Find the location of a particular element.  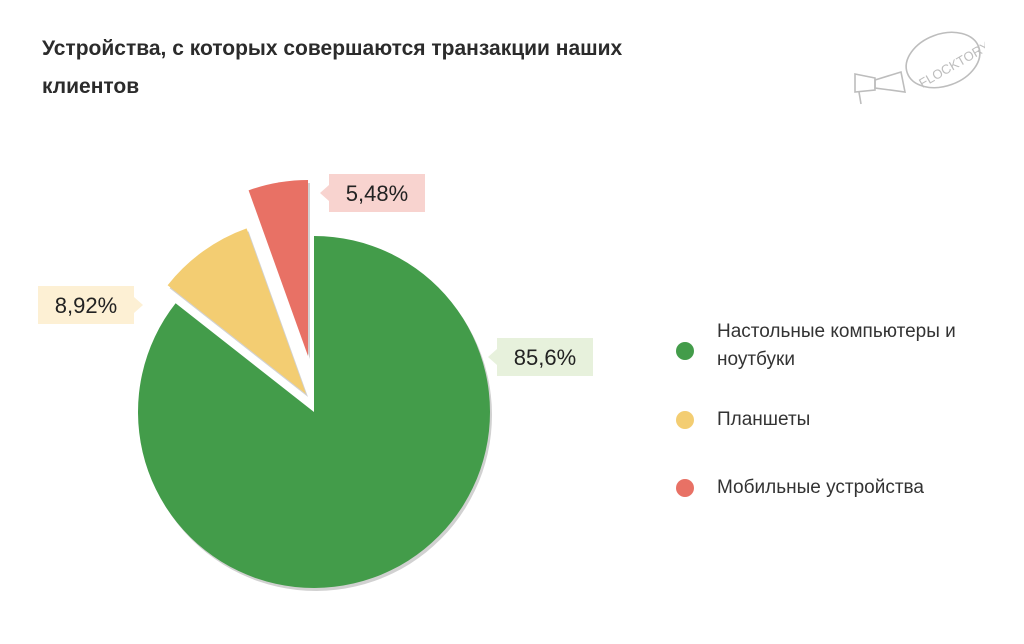

legend-label-tablets: Планшеты is located at coordinates (764, 419).